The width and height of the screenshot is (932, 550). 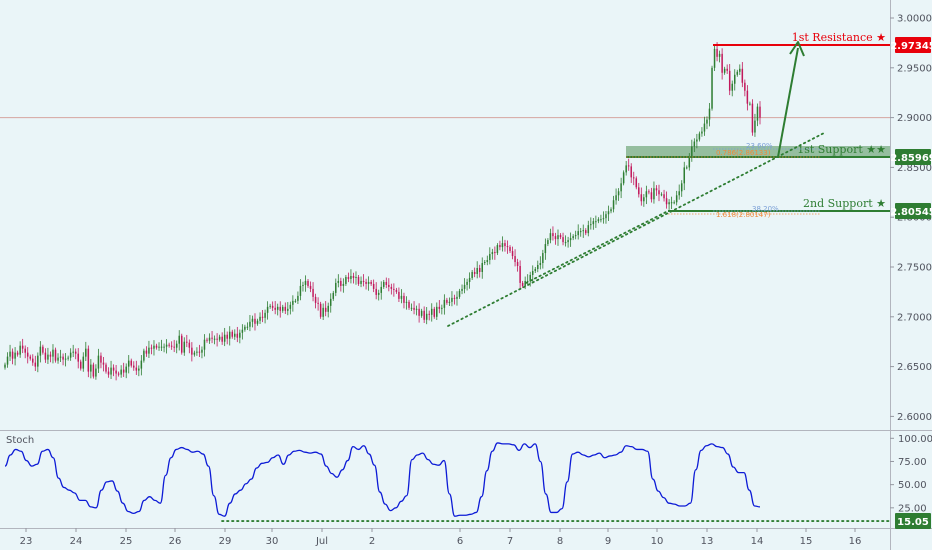 I want to click on support-1-price-tag, so click(x=913, y=157).